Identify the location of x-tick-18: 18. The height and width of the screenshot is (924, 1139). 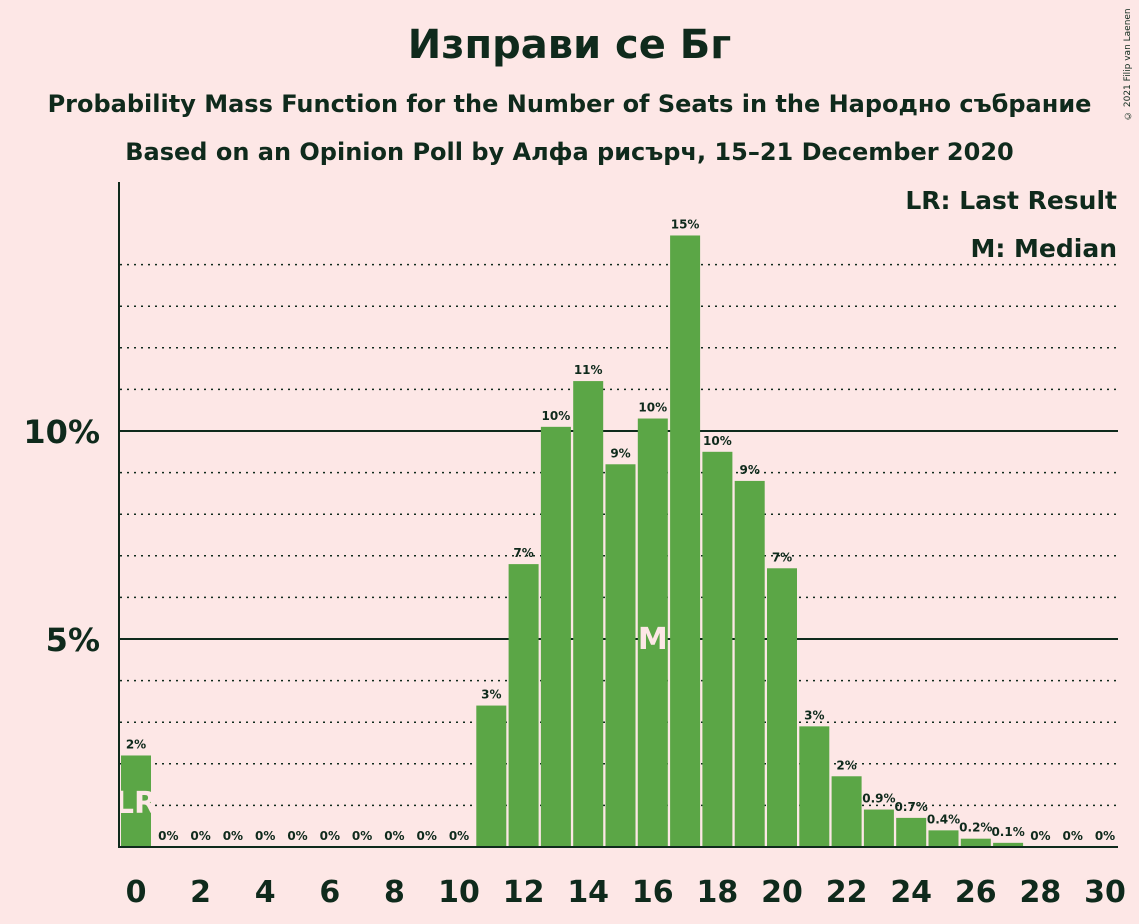
(718, 892).